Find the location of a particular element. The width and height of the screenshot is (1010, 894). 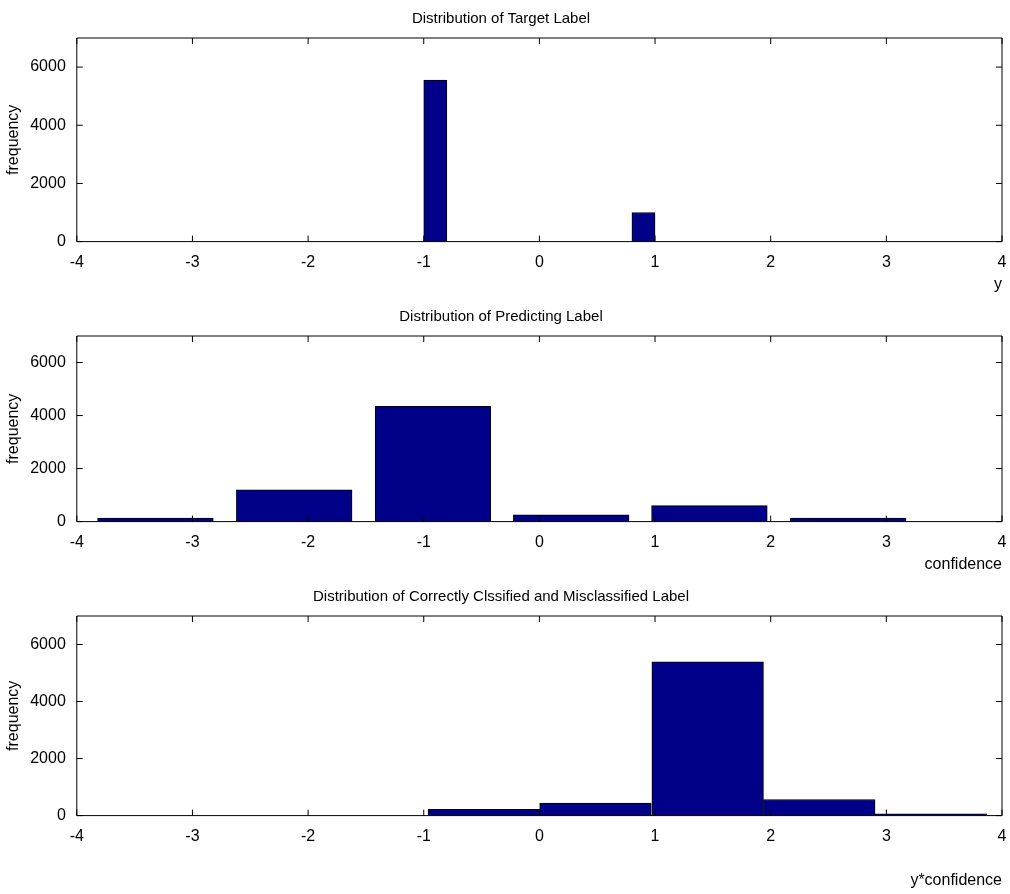

x-axis-title: y*confidence is located at coordinates (956, 879).